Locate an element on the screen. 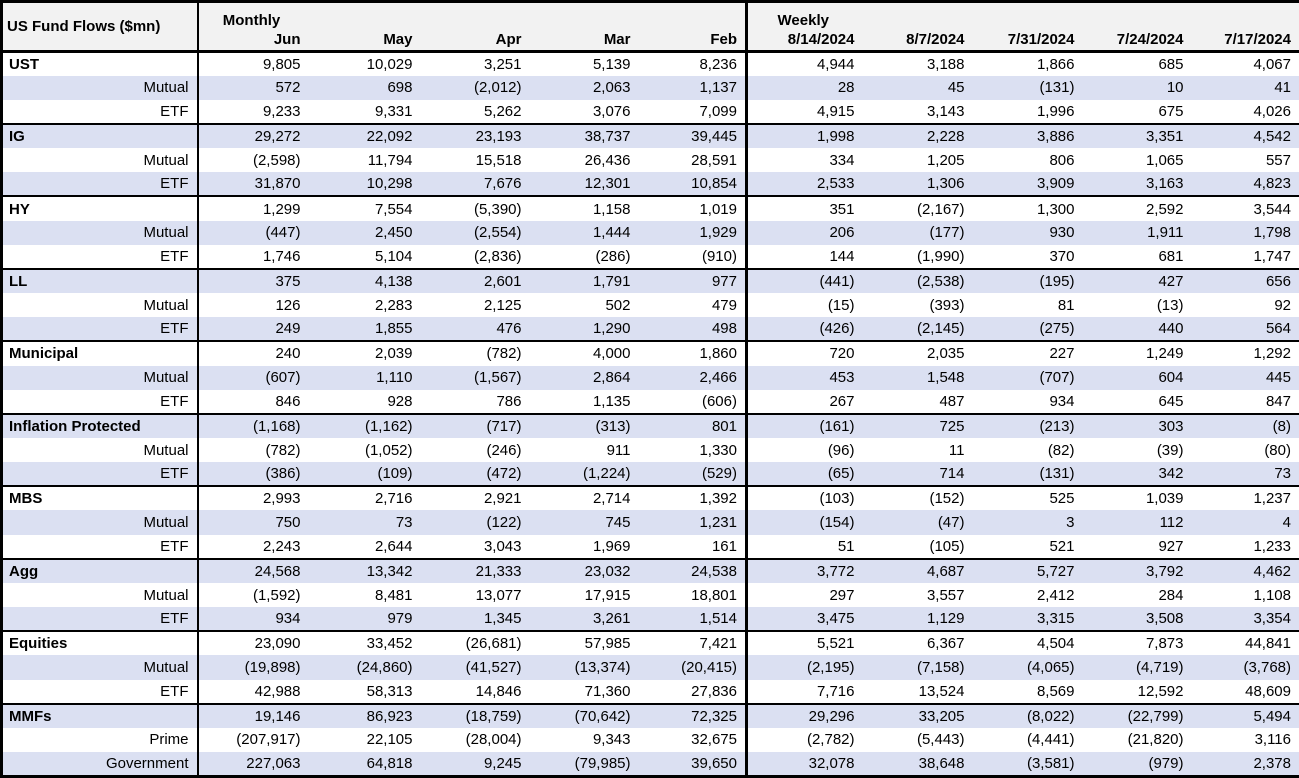 Image resolution: width=1299 pixels, height=778 pixels. weekly-group-header: Weekly is located at coordinates (804, 15).